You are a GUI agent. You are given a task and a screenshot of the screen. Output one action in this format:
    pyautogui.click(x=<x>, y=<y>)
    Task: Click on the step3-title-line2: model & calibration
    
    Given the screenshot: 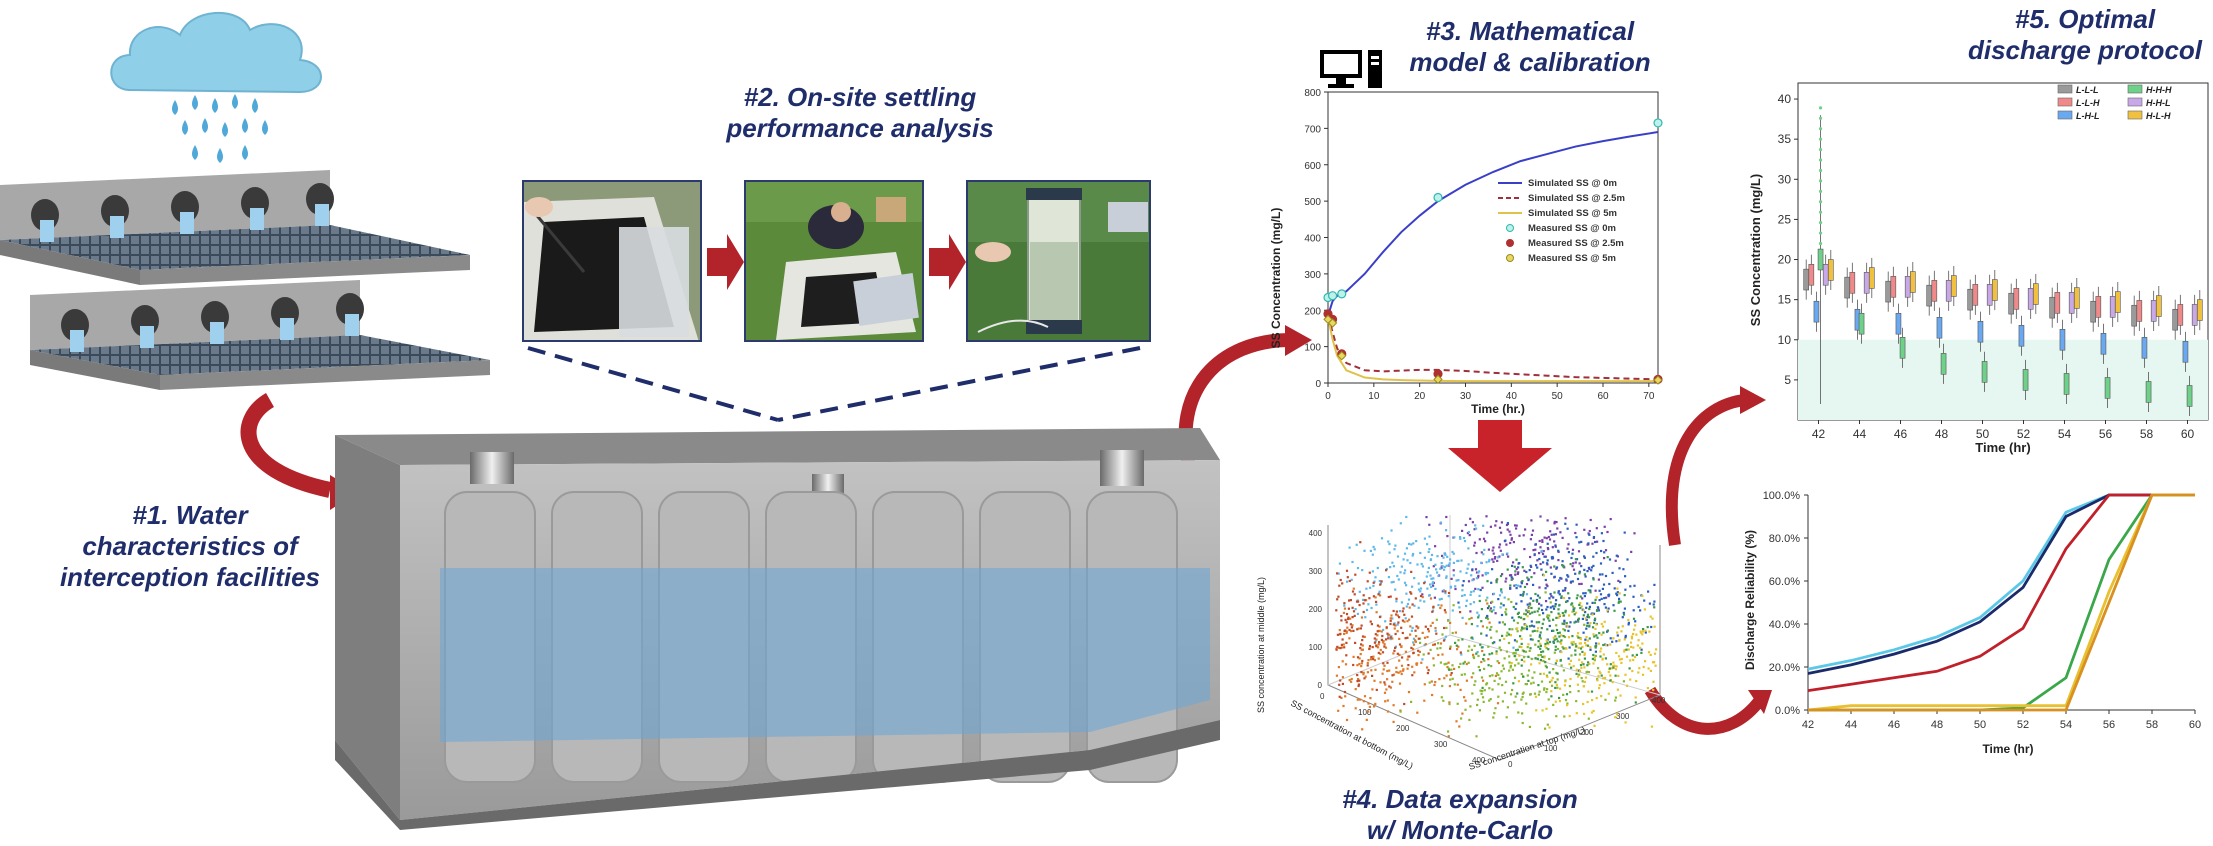 What is the action you would take?
    pyautogui.click(x=1530, y=62)
    